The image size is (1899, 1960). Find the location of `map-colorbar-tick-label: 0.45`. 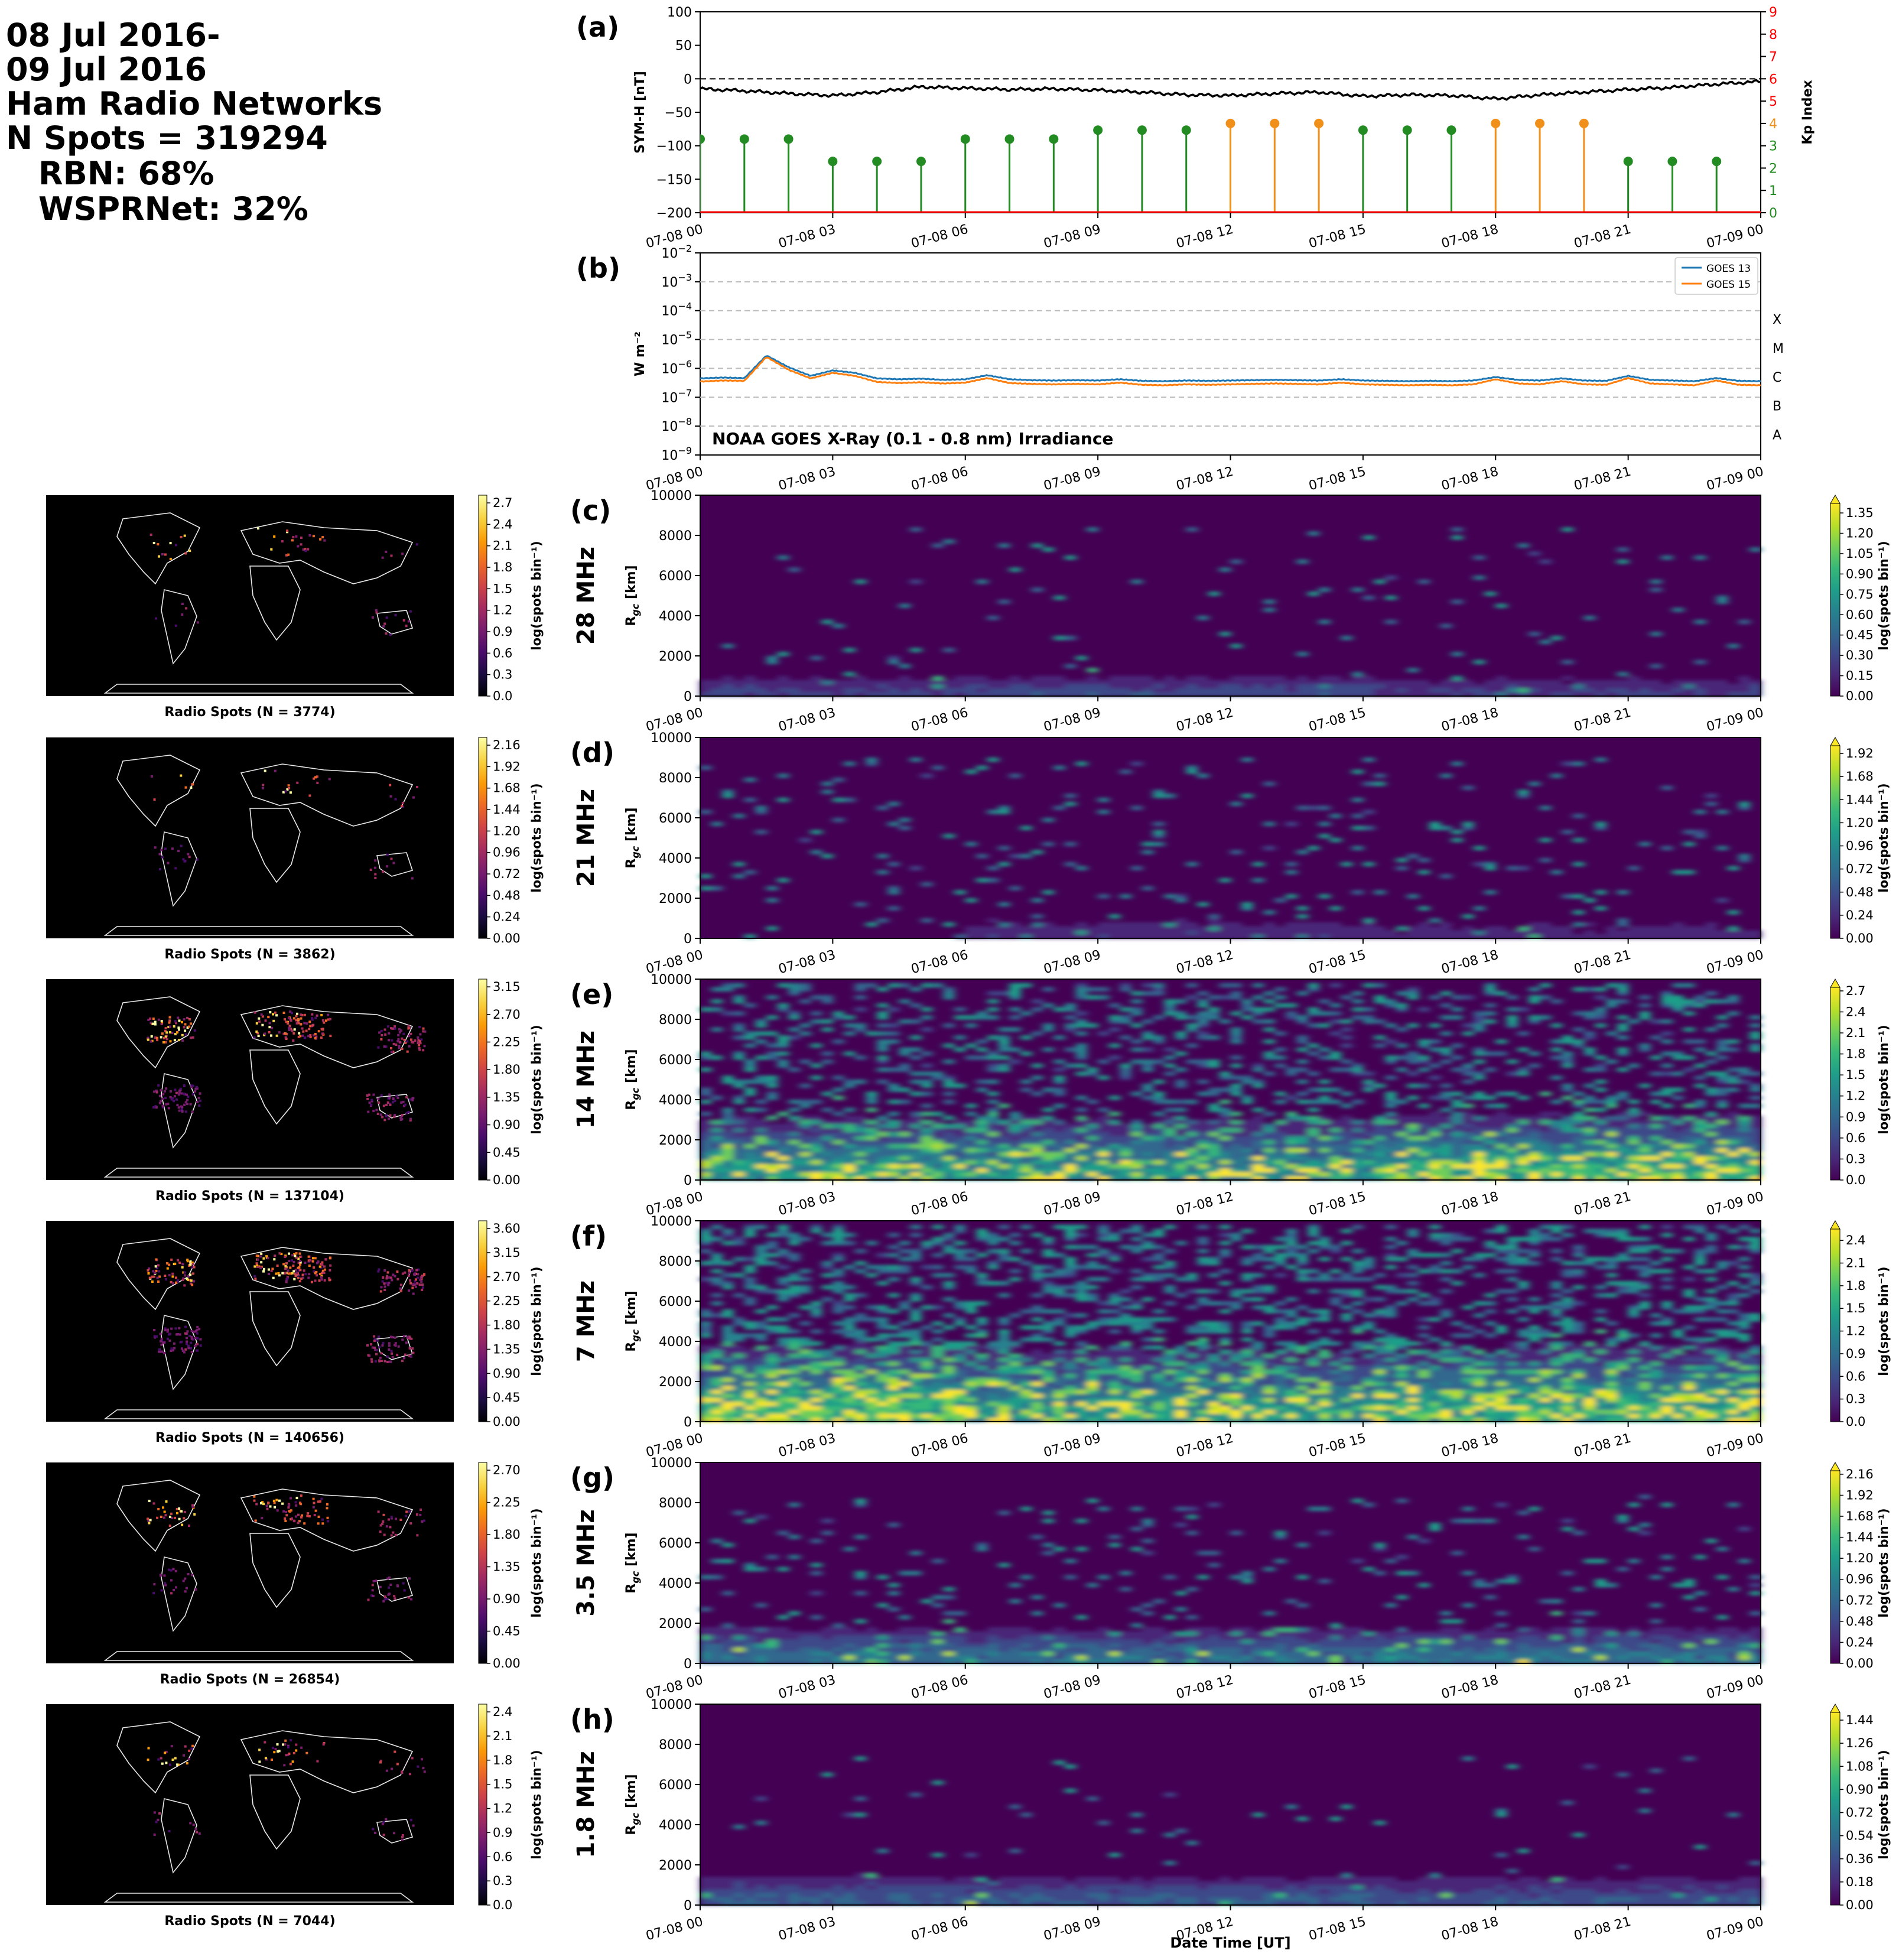

map-colorbar-tick-label: 0.45 is located at coordinates (507, 1152).